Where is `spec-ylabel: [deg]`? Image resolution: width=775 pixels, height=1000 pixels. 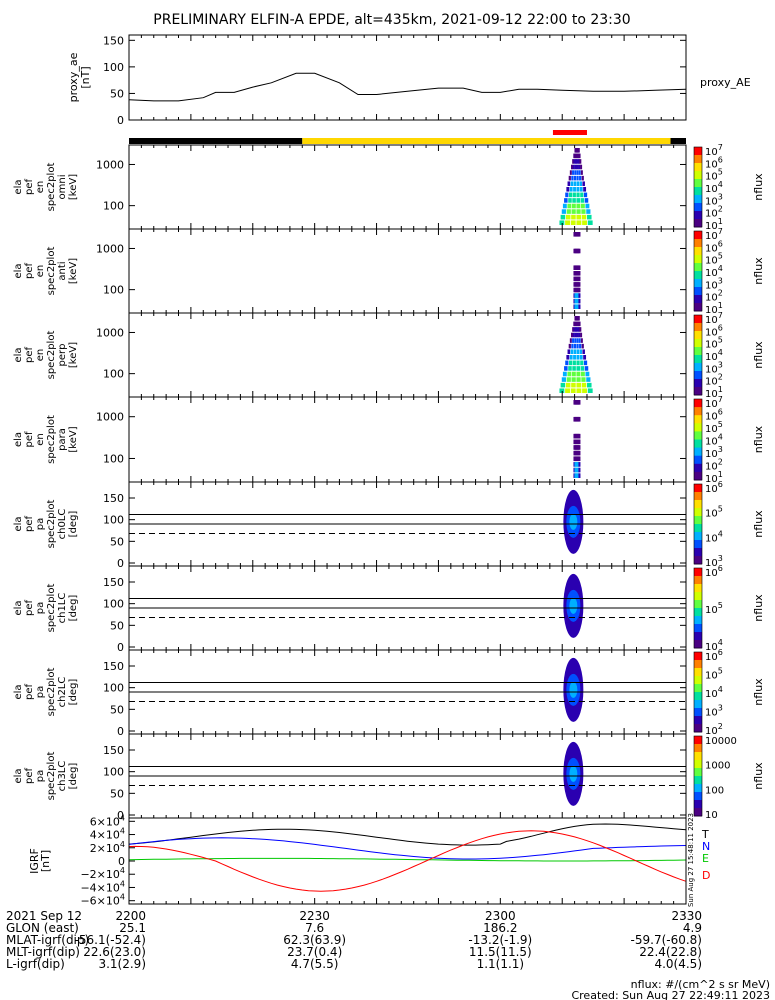
spec-ylabel: [deg] is located at coordinates (73, 608).